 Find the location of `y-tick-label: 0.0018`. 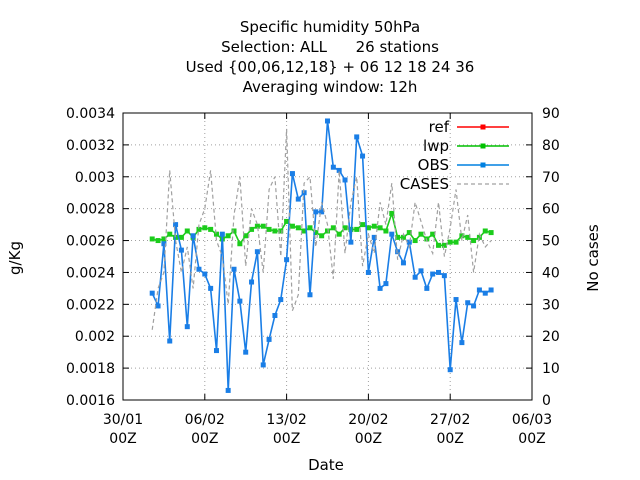

y-tick-label: 0.0018 is located at coordinates (90, 369).